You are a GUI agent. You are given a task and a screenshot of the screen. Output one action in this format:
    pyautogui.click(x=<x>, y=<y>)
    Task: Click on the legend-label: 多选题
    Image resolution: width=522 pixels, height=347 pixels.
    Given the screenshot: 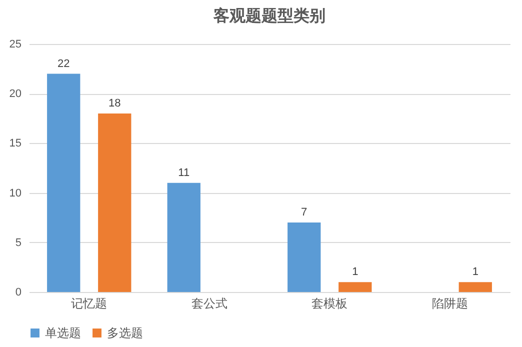 What is the action you would take?
    pyautogui.click(x=125, y=333)
    